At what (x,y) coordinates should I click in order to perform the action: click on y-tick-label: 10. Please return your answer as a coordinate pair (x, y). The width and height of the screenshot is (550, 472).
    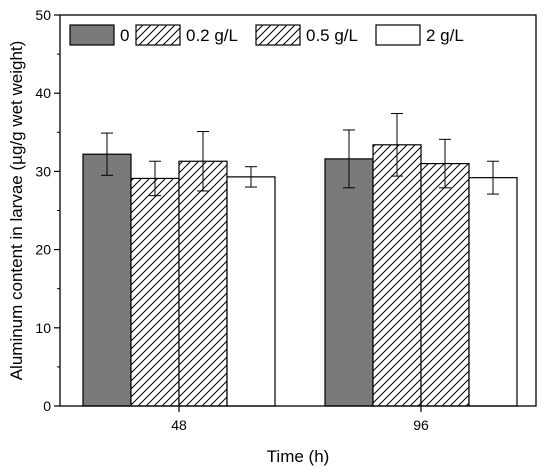
    Looking at the image, I should click on (43, 328).